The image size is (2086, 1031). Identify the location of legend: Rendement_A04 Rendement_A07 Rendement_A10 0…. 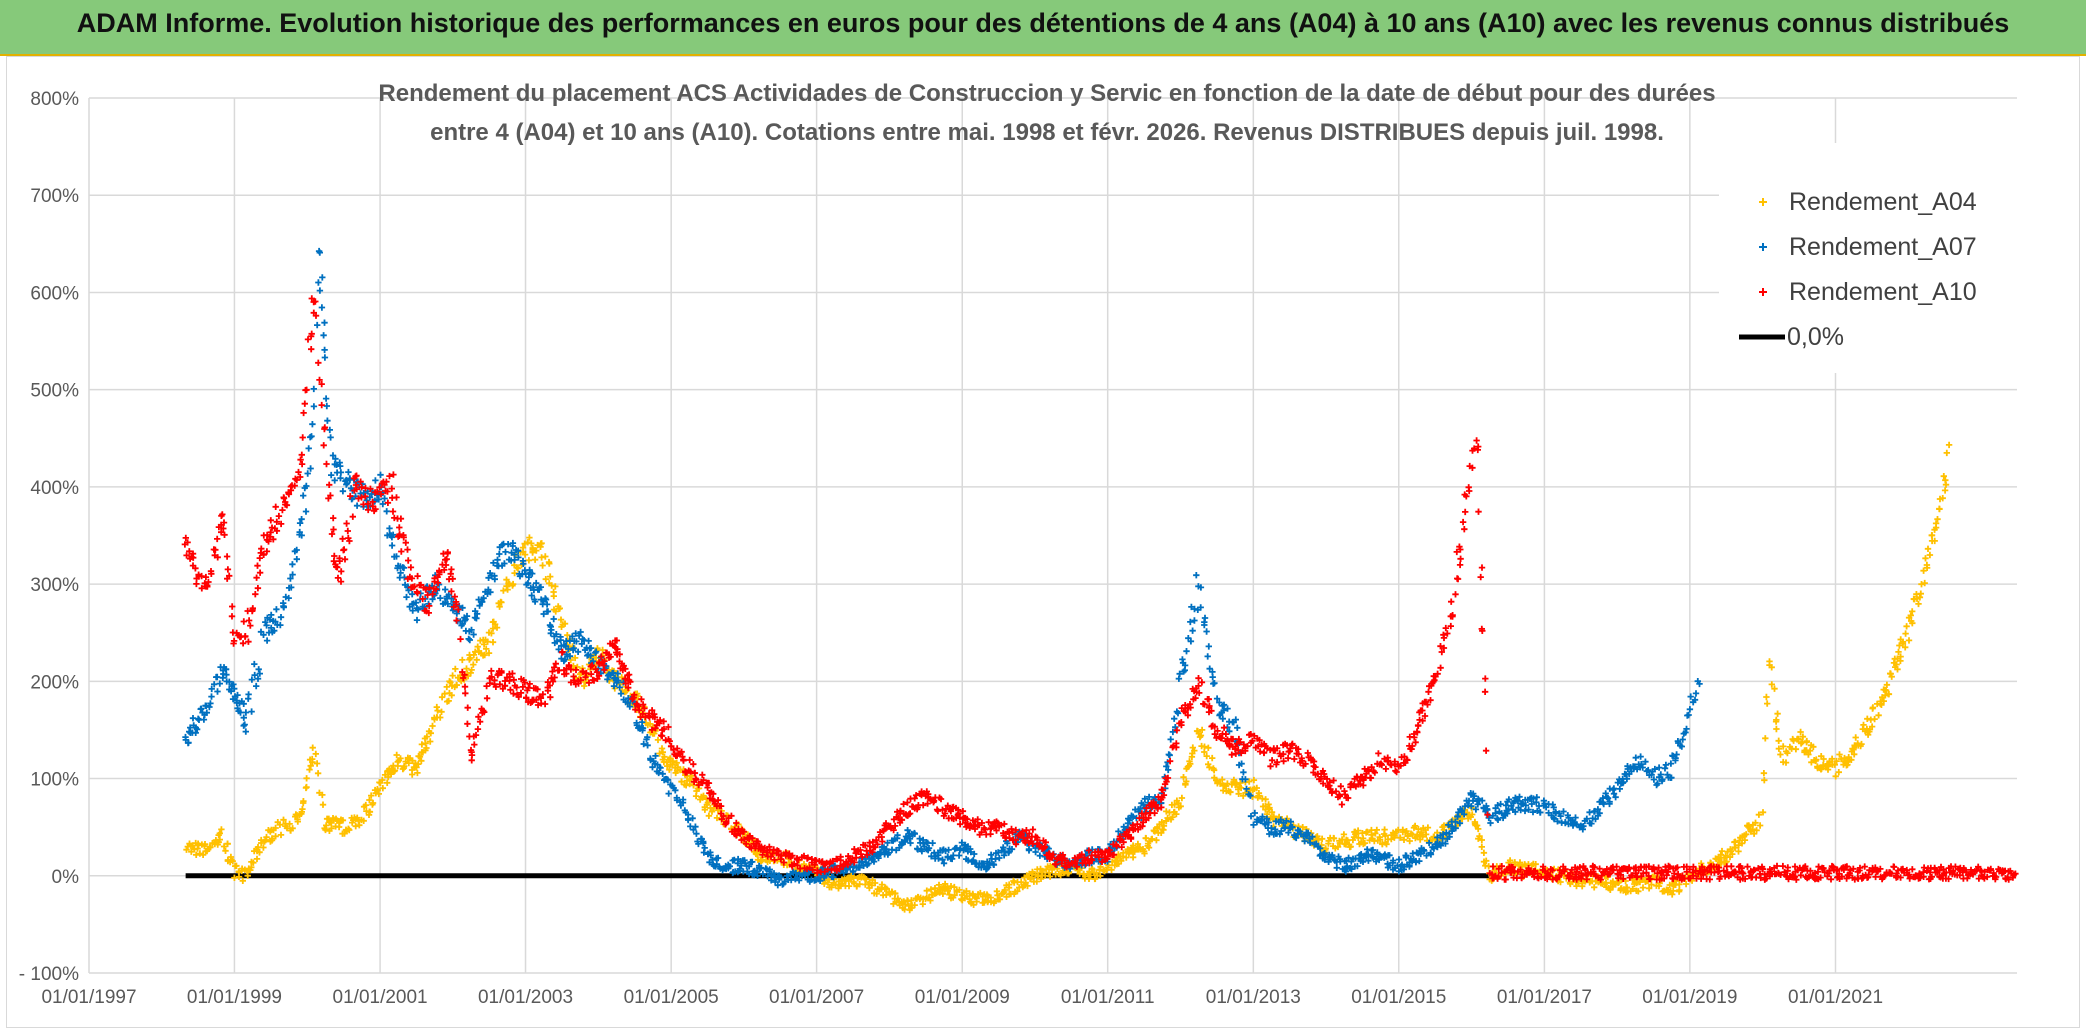
(1869, 258).